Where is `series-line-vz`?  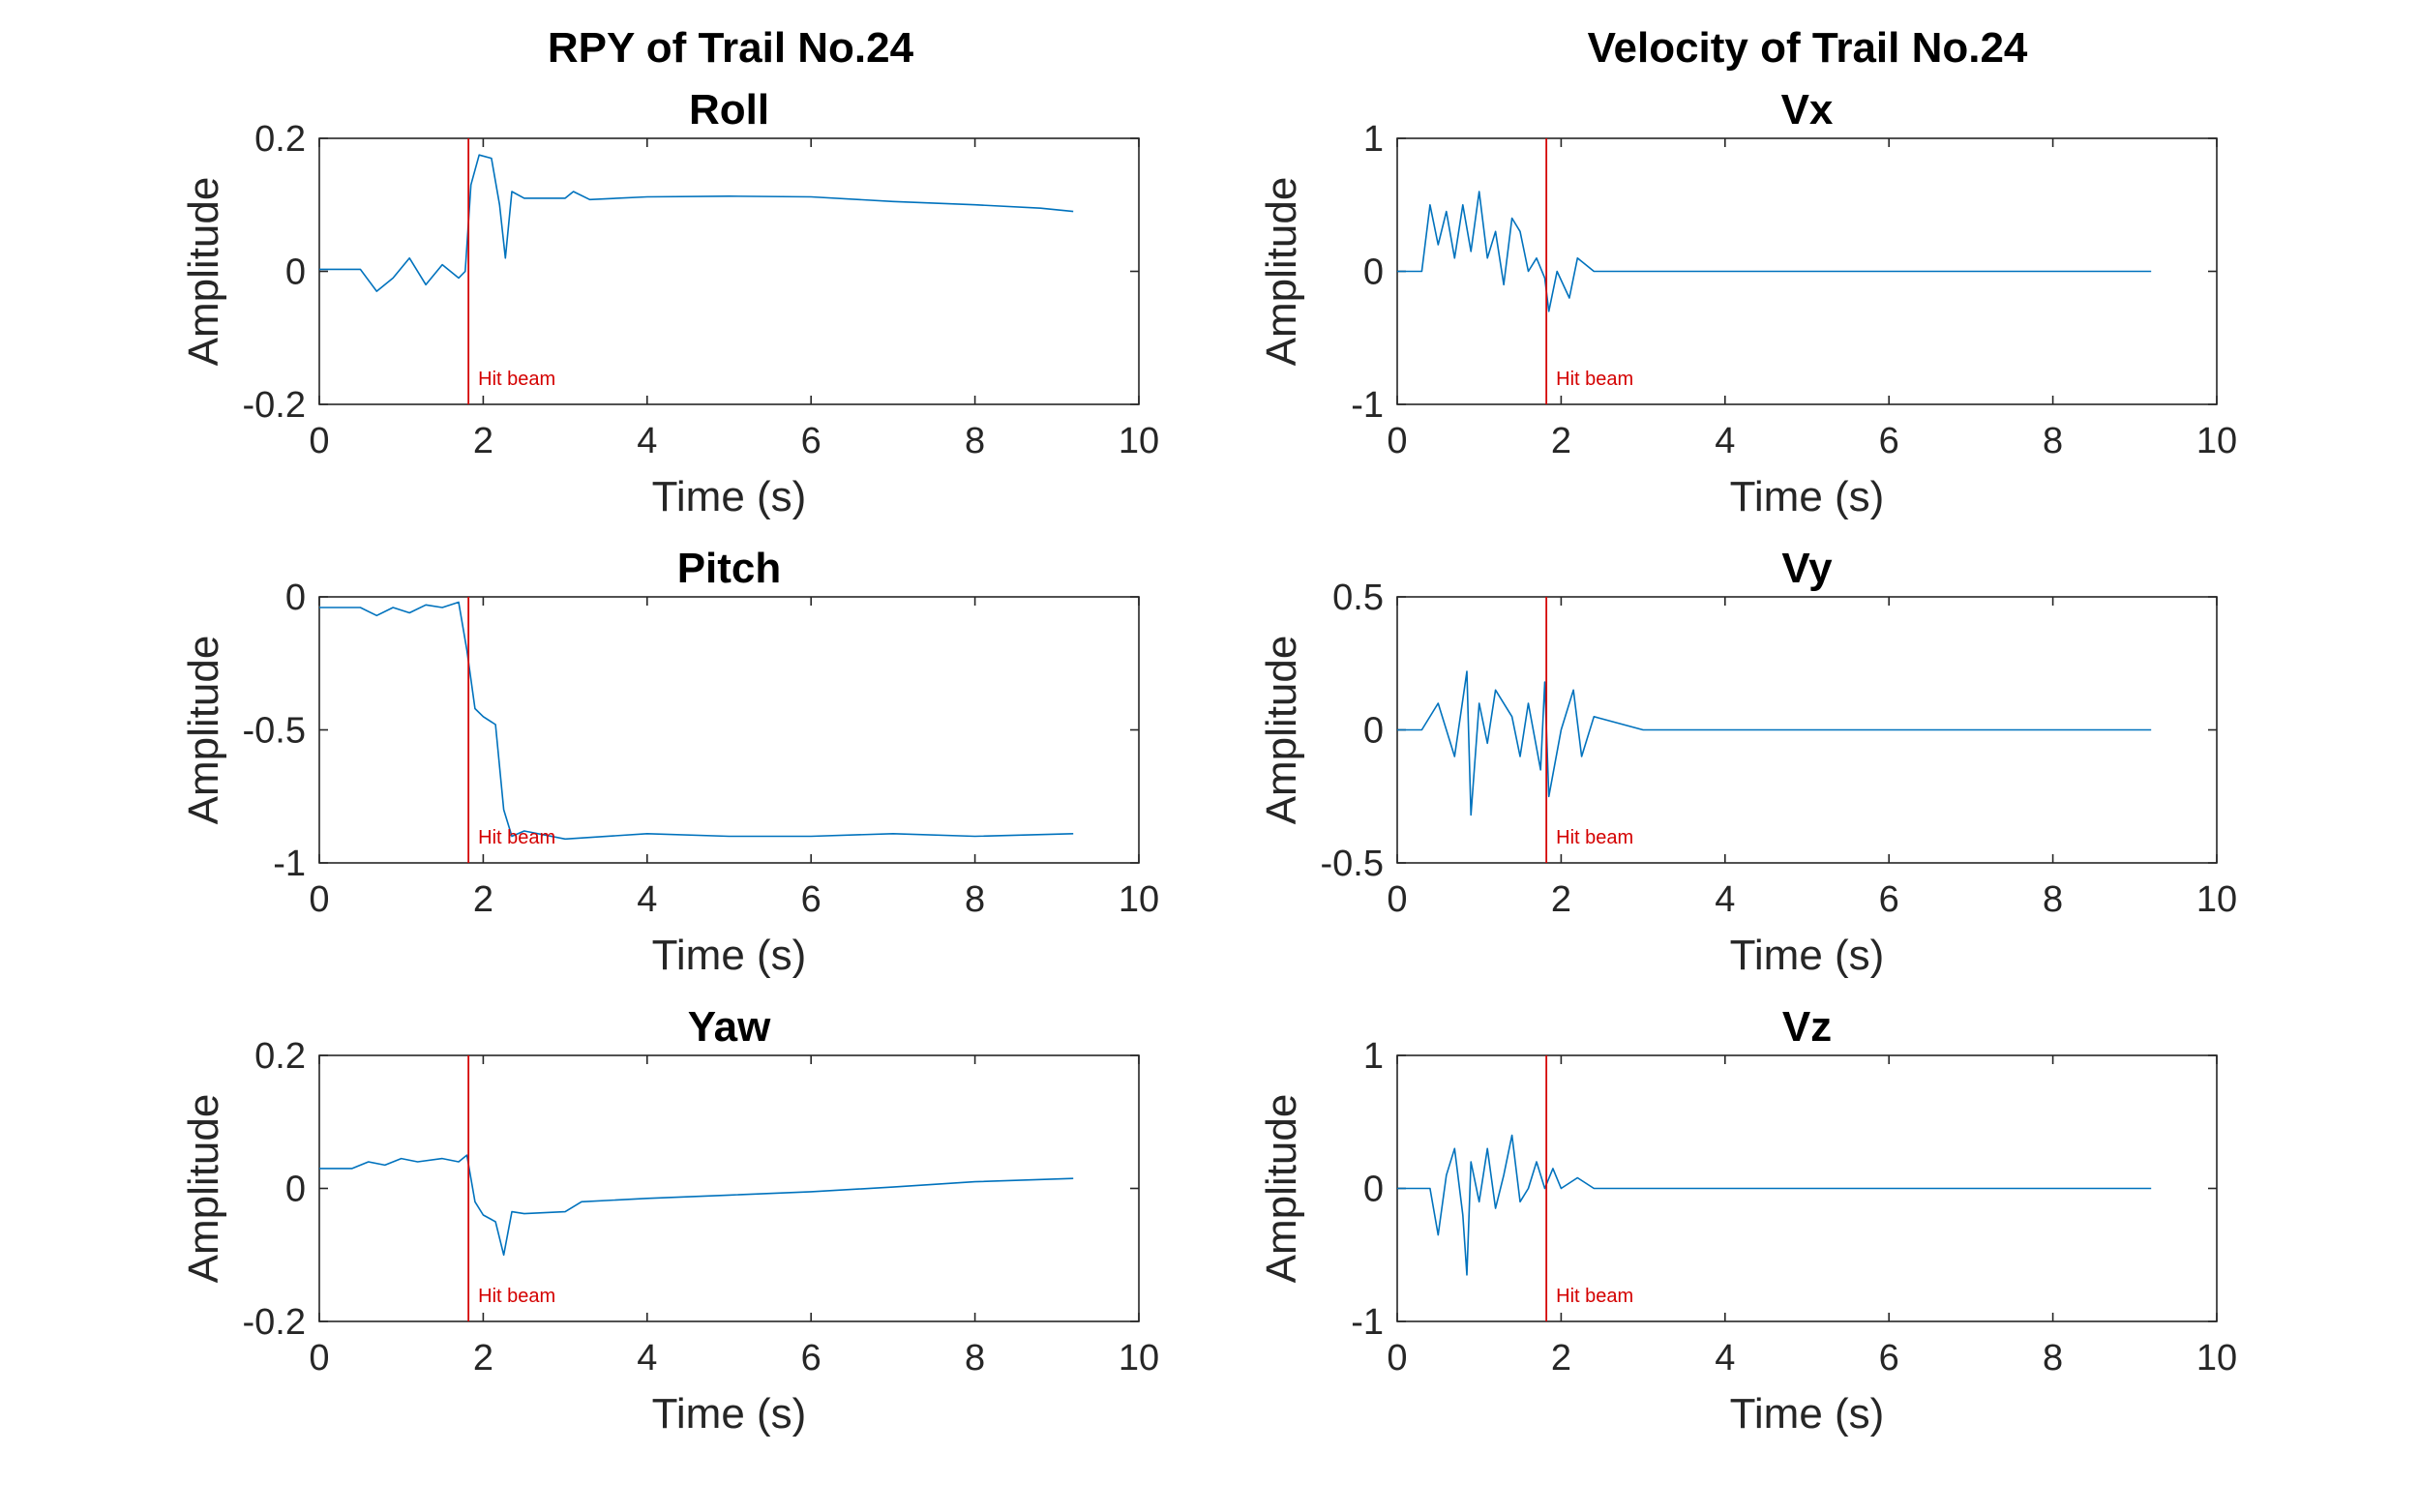
series-line-vz is located at coordinates (1774, 1205).